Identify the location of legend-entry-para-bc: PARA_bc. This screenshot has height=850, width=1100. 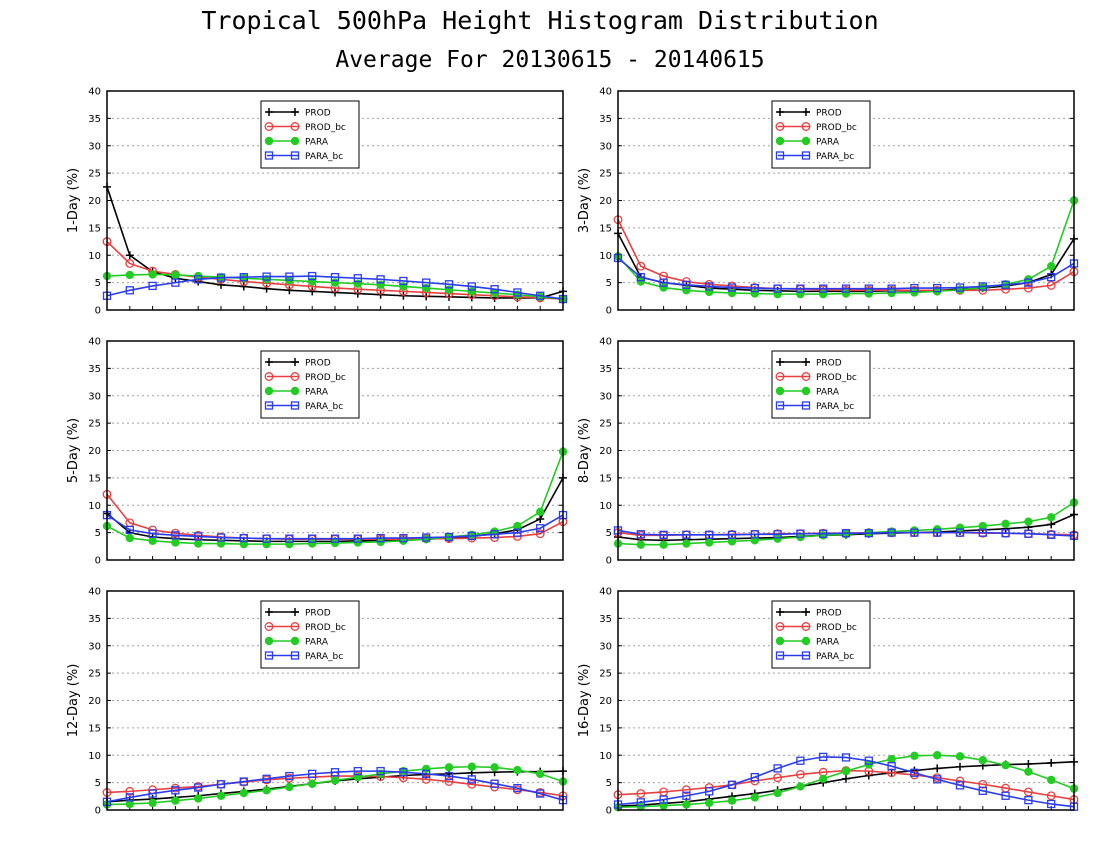
(303, 156).